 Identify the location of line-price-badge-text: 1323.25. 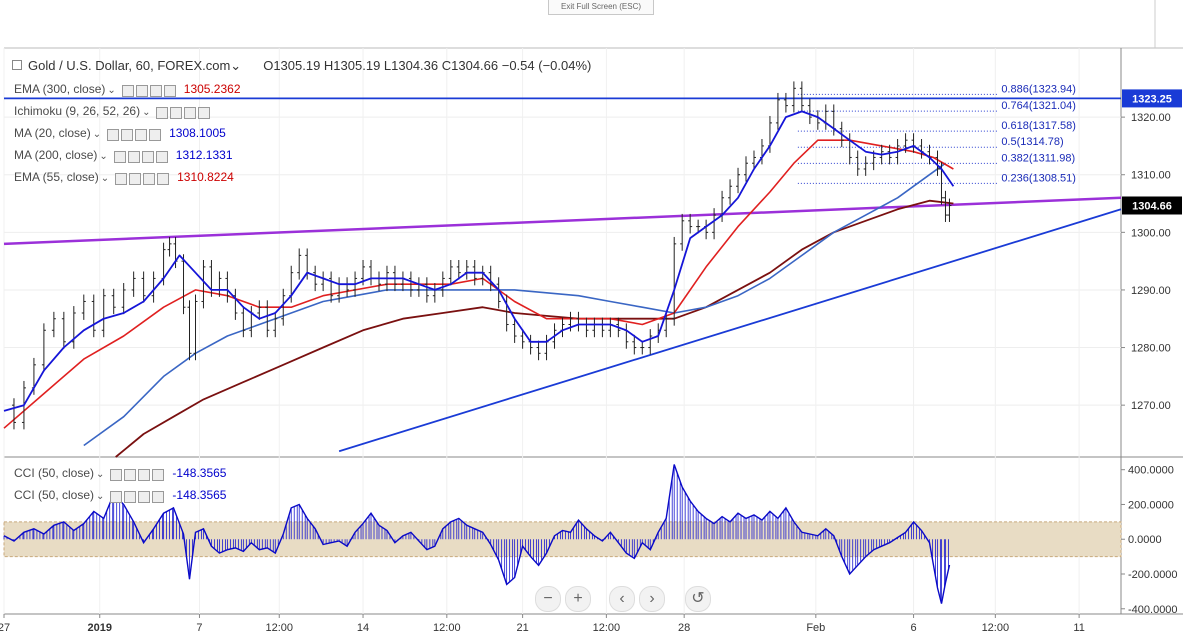
(1152, 99).